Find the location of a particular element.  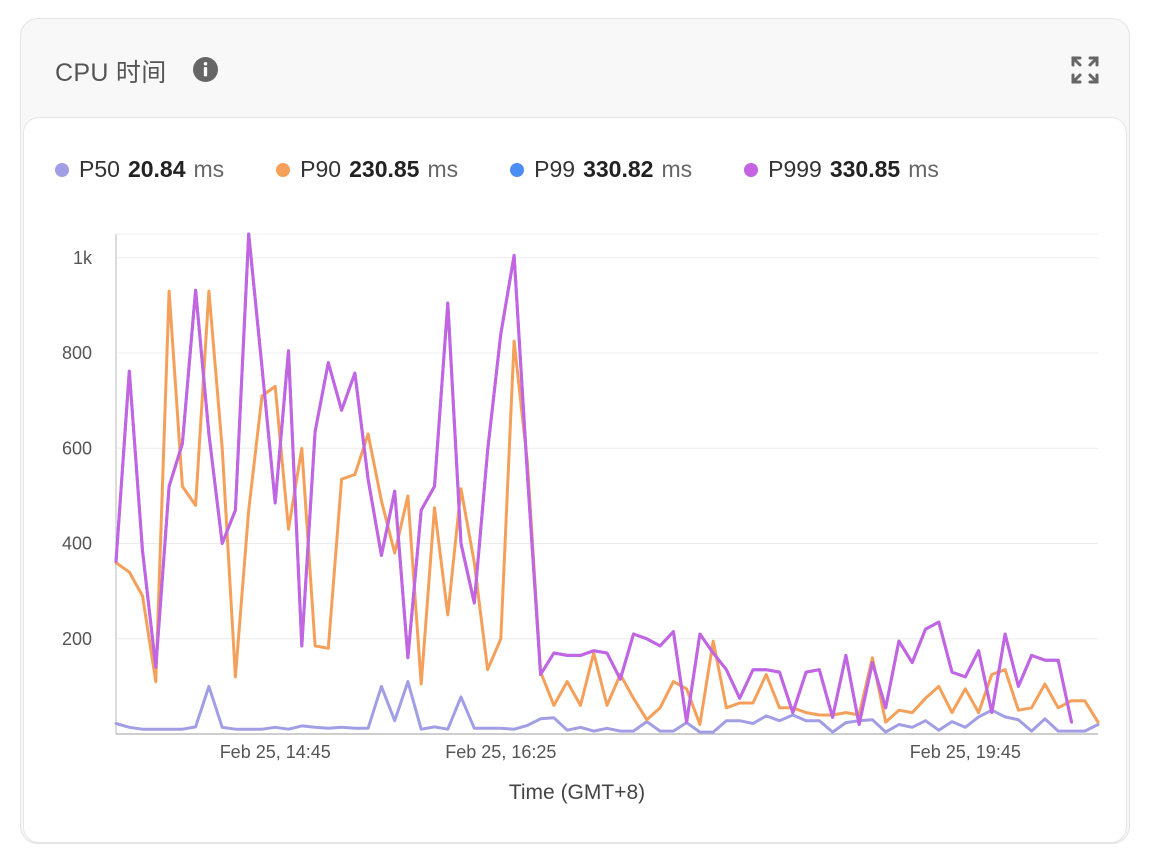

panel-header: CPU 时间 is located at coordinates (575, 69).